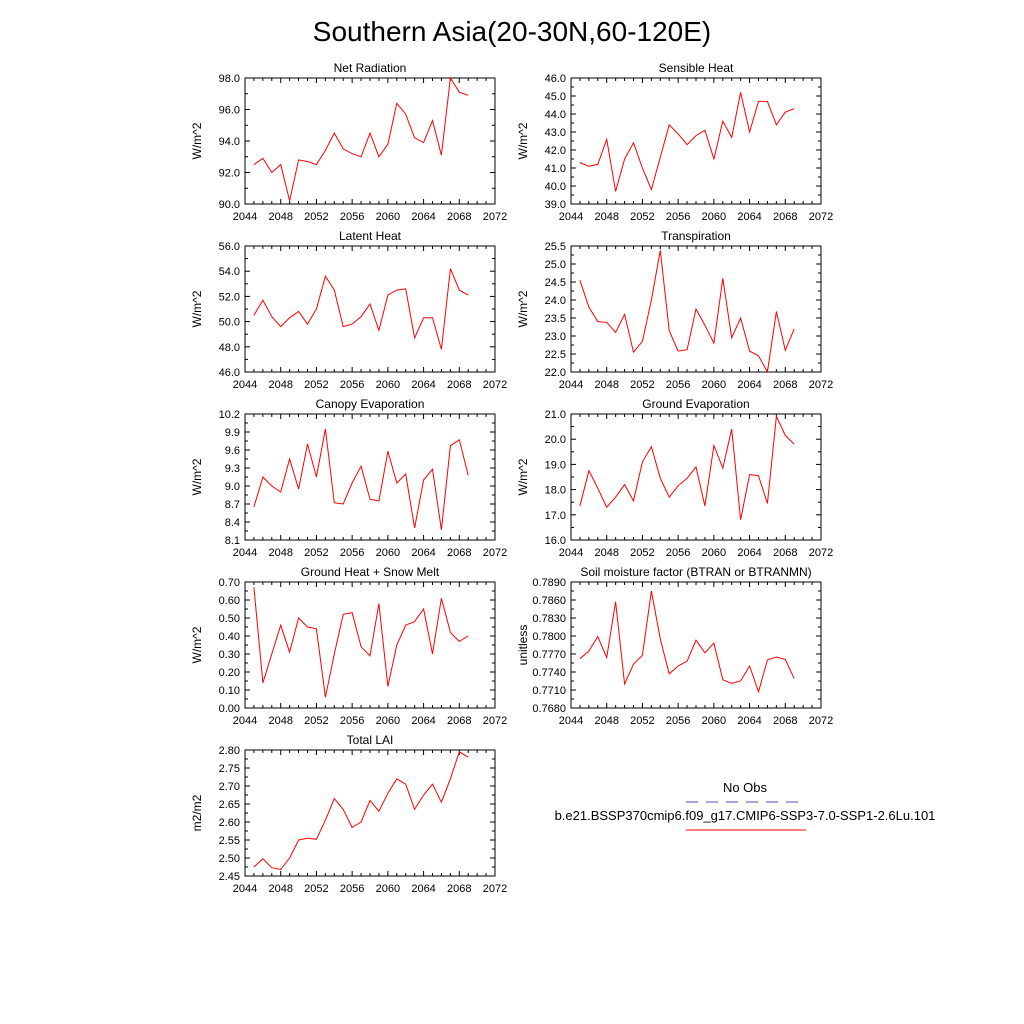 The width and height of the screenshot is (1024, 1024). Describe the element at coordinates (229, 673) in the screenshot. I see `y-tick-label: 0.20` at that location.